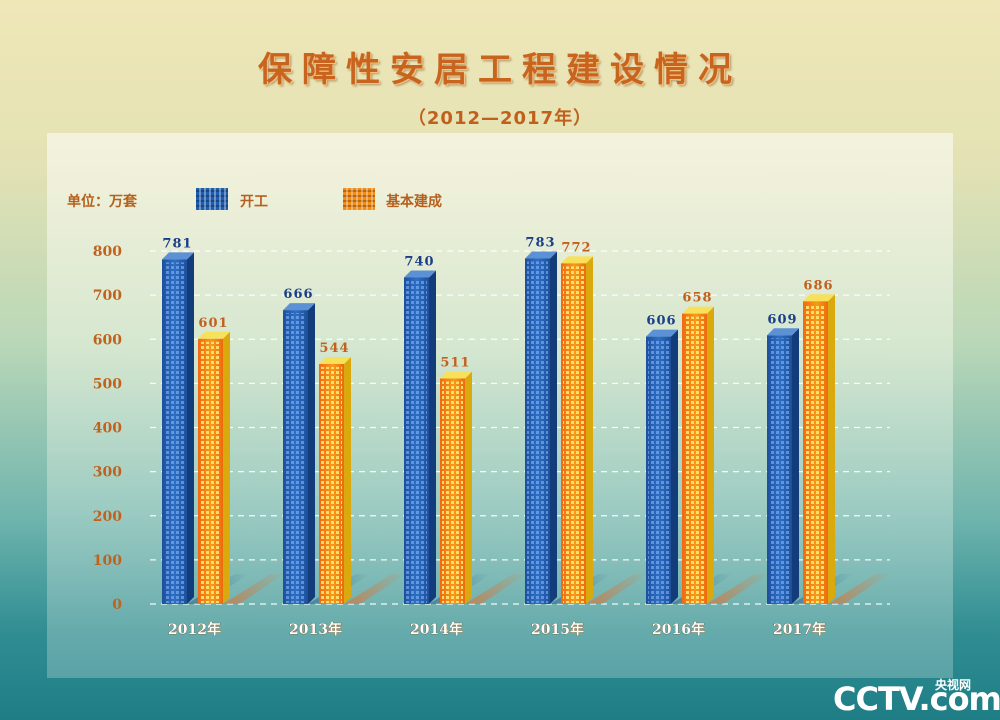 The height and width of the screenshot is (720, 1000). Describe the element at coordinates (414, 202) in the screenshot. I see `legend-label-completed: 基本建成` at that location.